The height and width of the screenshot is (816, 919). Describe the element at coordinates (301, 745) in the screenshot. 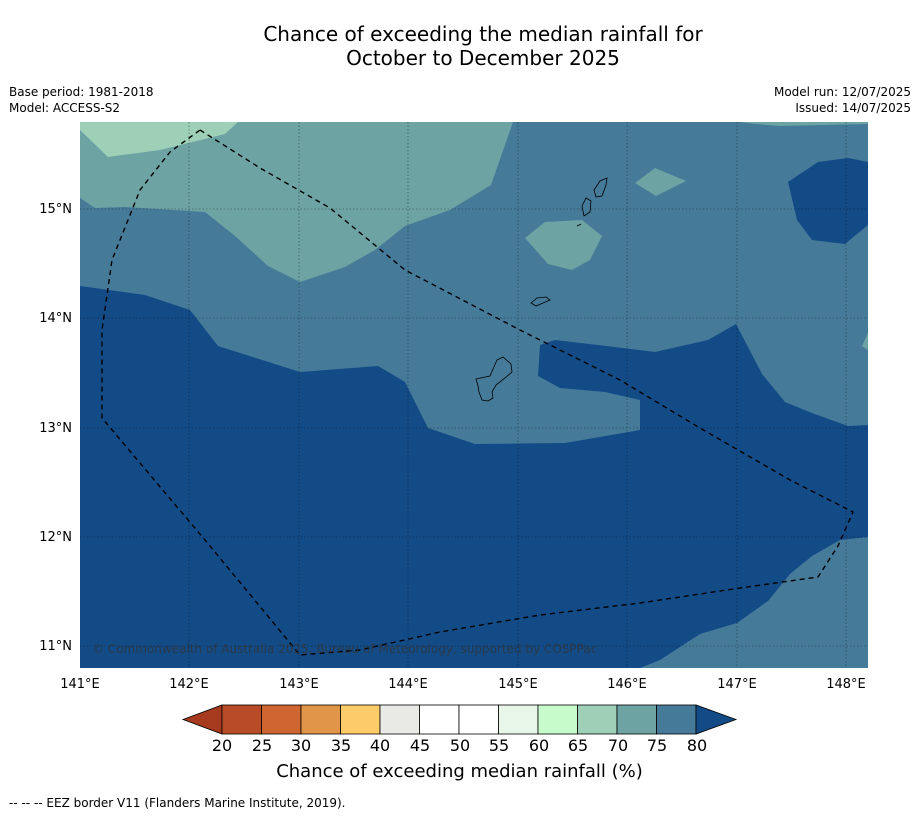

I see `colorbar-tick-label: 30` at that location.